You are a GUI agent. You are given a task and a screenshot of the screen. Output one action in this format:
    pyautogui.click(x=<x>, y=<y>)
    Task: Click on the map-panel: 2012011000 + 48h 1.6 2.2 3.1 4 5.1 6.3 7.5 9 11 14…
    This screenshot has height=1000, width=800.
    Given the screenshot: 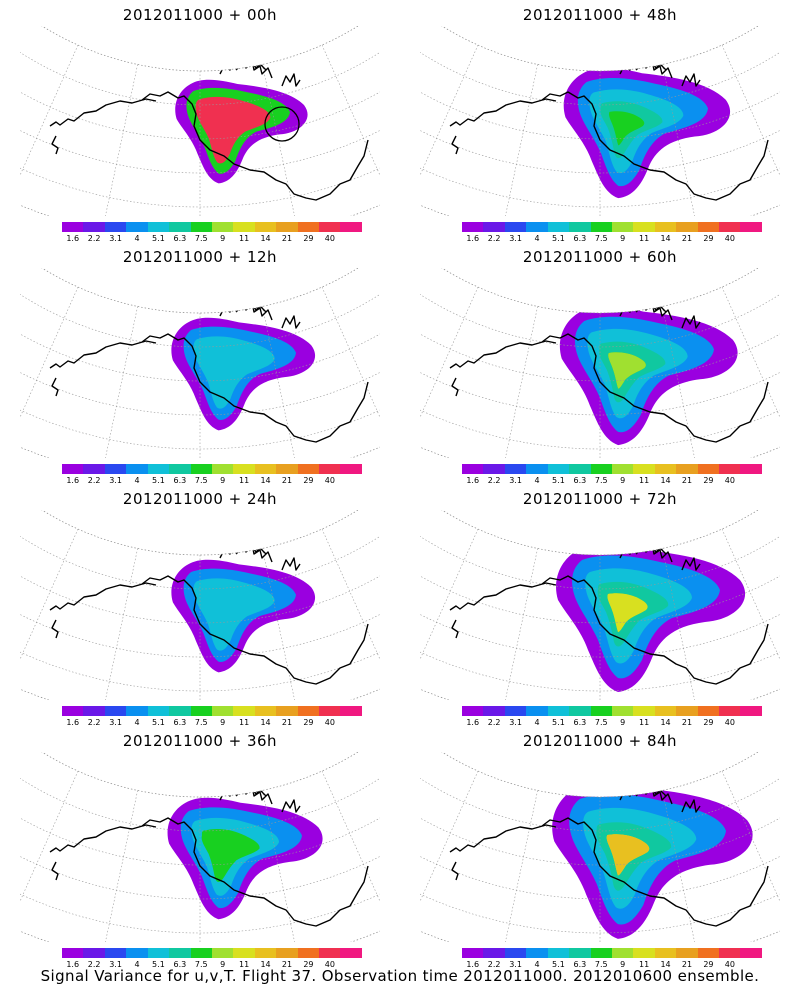 What is the action you would take?
    pyautogui.click(x=600, y=125)
    